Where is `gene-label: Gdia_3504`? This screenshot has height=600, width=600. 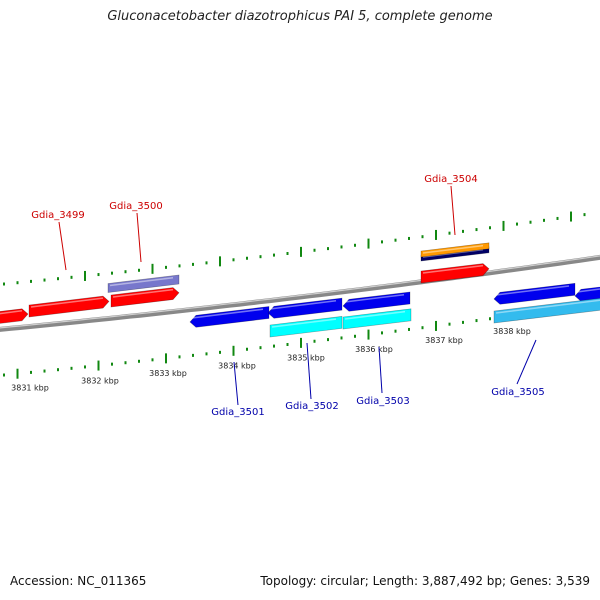
gene-label: Gdia_3504 is located at coordinates (450, 179).